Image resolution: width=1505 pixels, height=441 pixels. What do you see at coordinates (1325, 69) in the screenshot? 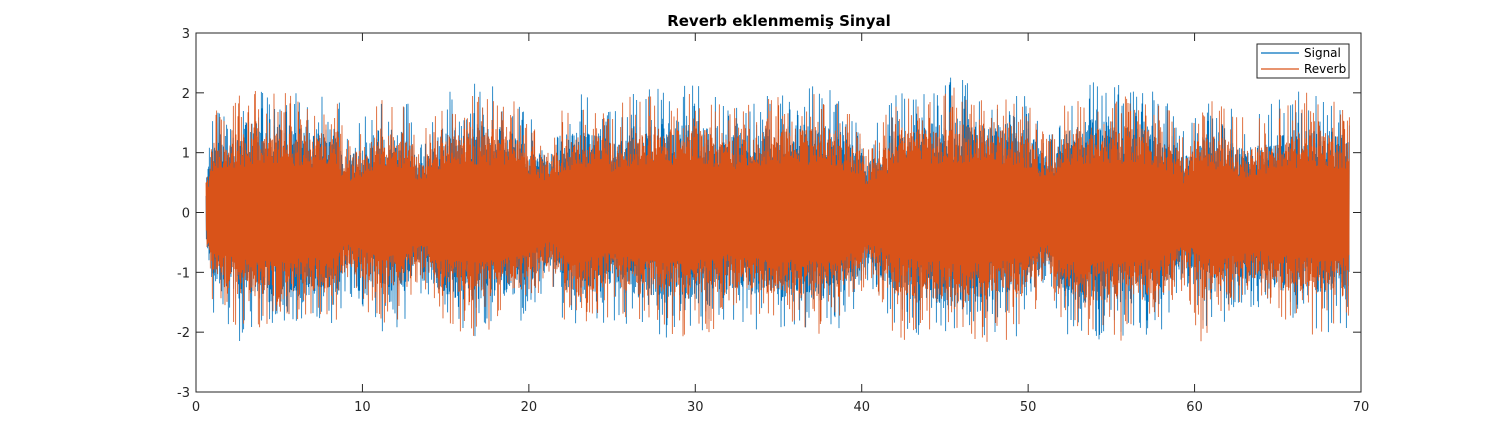
I see `legend-label-reverb: Reverb` at bounding box center [1325, 69].